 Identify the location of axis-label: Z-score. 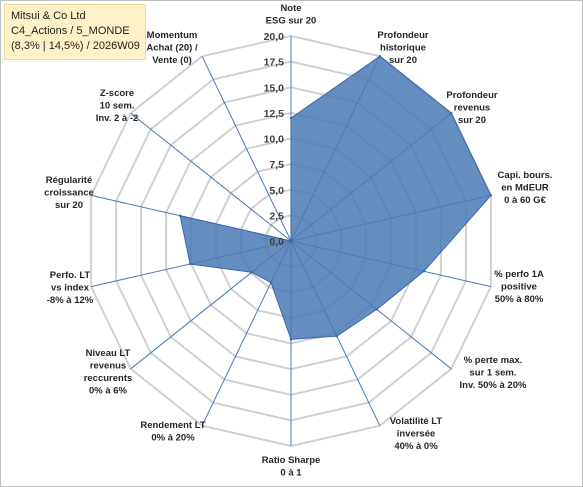
(117, 93).